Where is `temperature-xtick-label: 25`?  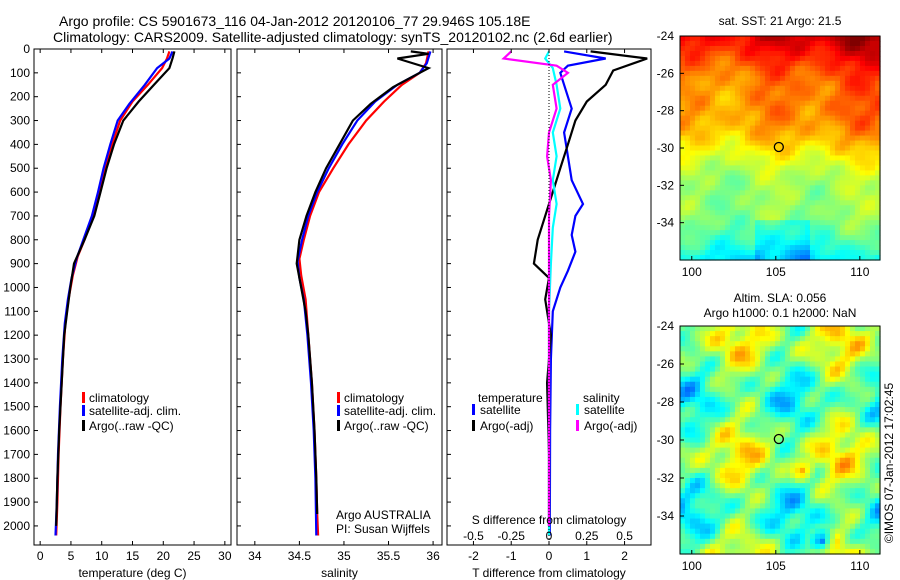
temperature-xtick-label: 25 is located at coordinates (194, 556).